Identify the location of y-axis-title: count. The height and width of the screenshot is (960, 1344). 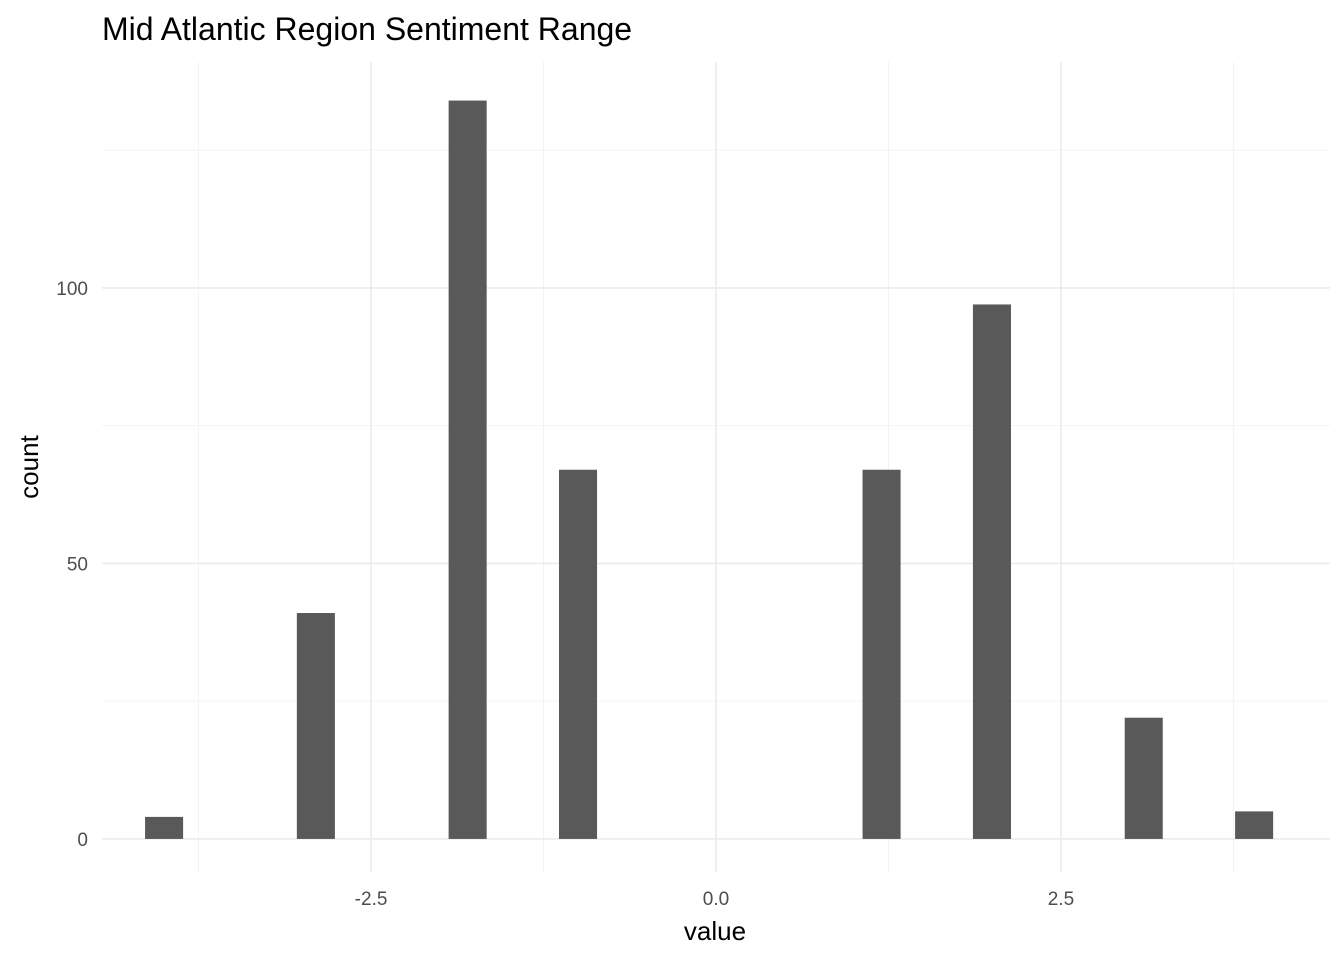
(29, 466).